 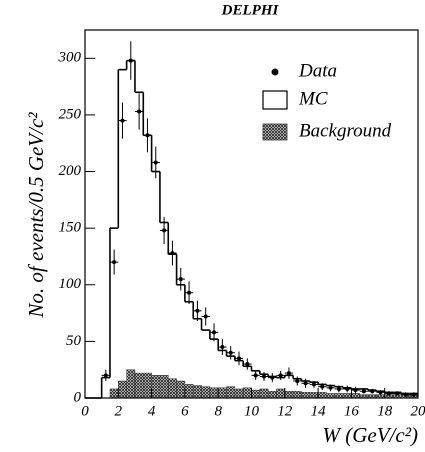 What do you see at coordinates (70, 171) in the screenshot?
I see `y-tick-label: 200` at bounding box center [70, 171].